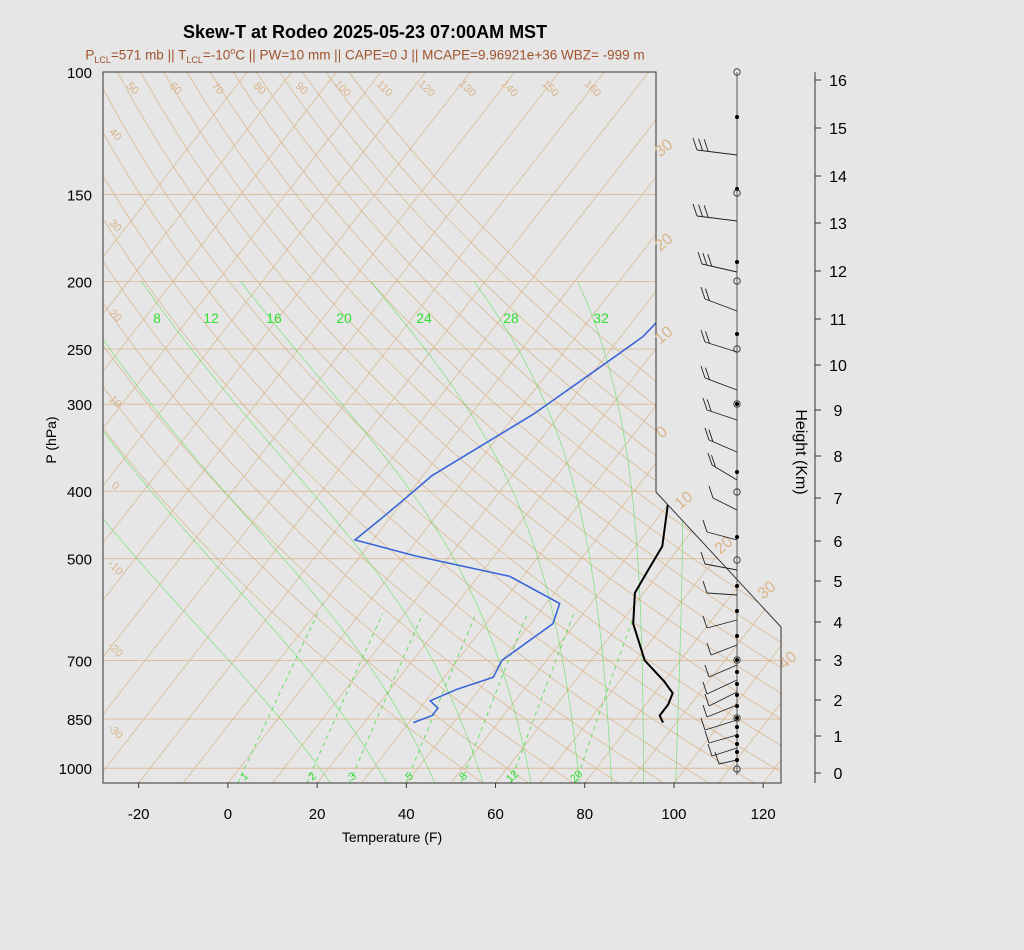 This screenshot has height=950, width=1024. What do you see at coordinates (79, 73) in the screenshot?
I see `pressure-tick-label: 100` at bounding box center [79, 73].